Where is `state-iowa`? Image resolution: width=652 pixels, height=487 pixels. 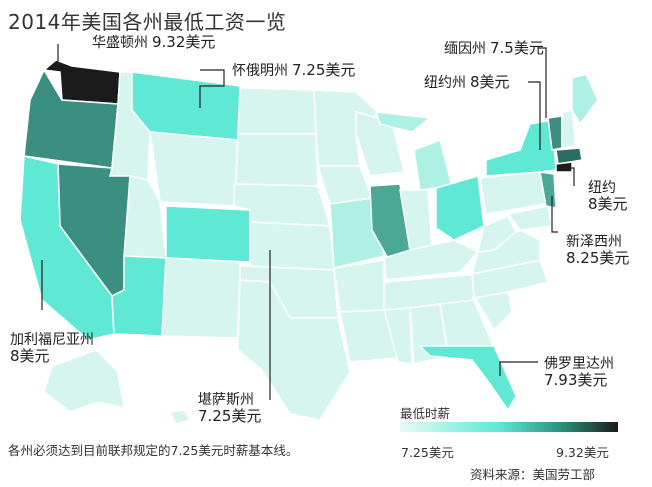 state-iowa is located at coordinates (345, 185).